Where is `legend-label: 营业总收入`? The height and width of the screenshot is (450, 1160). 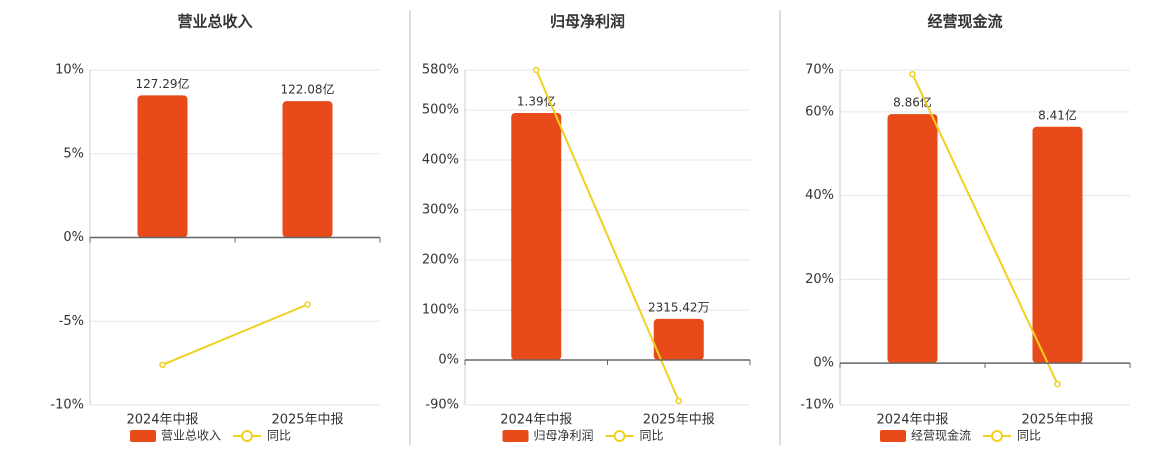
legend-label: 营业总收入 is located at coordinates (191, 436).